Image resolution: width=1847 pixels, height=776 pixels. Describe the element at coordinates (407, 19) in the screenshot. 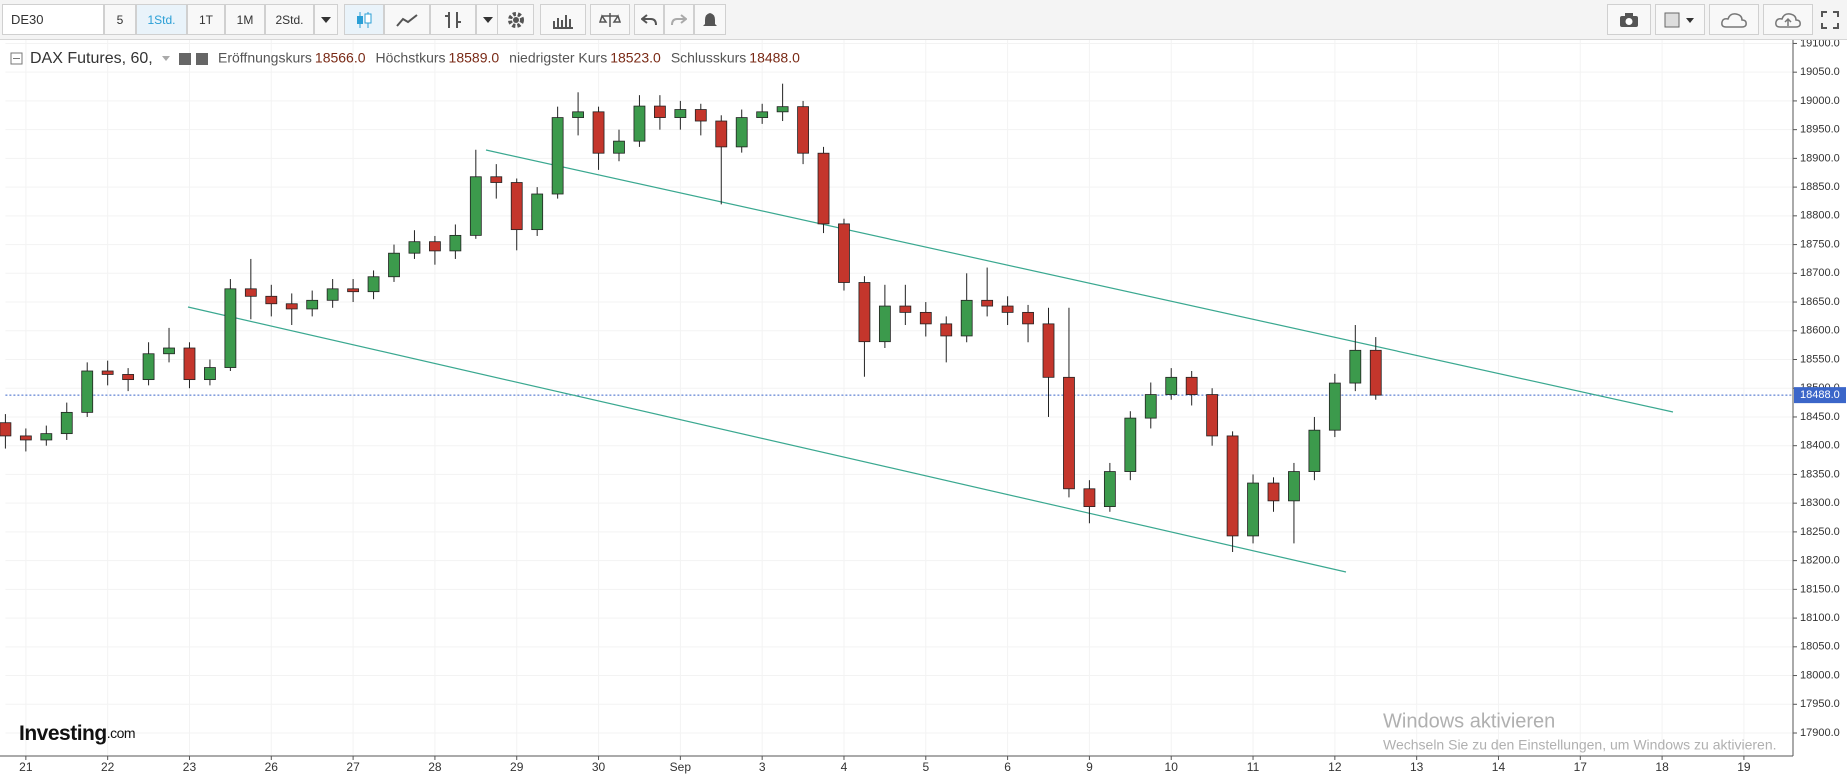

I see `line-type-button` at that location.